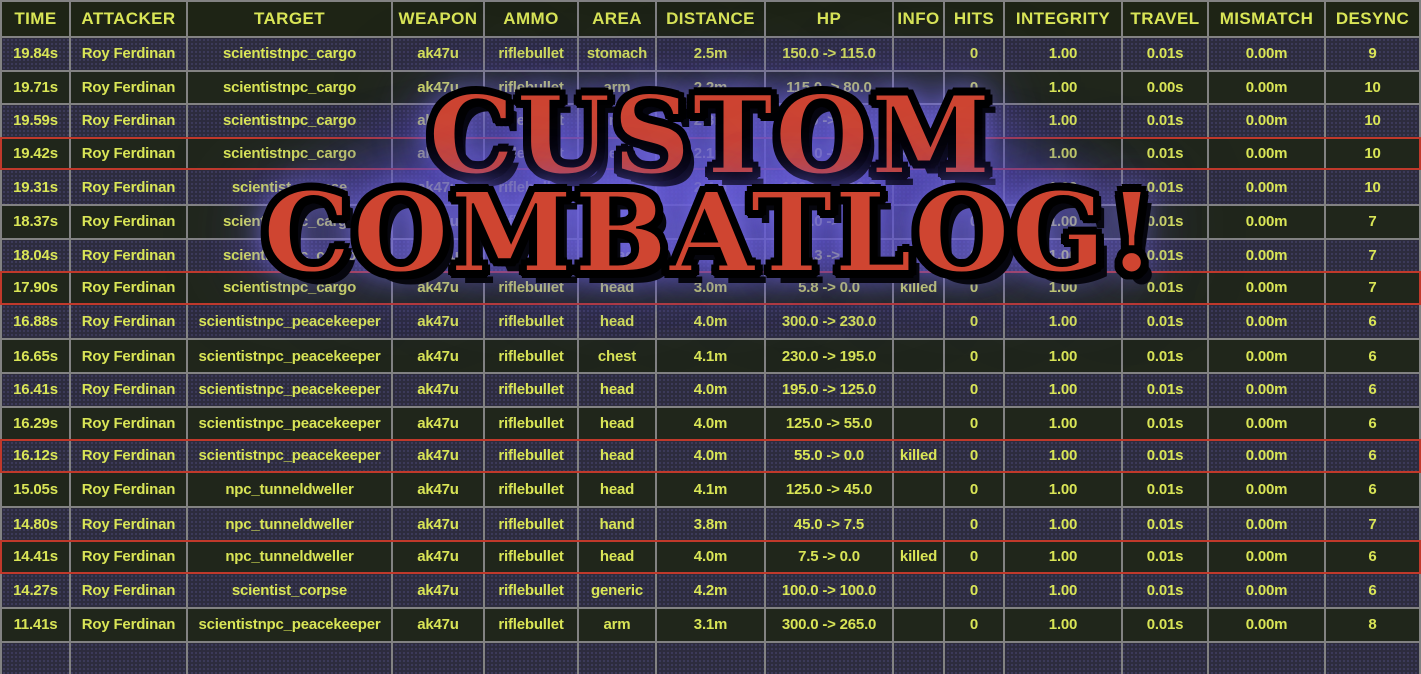 The image size is (1421, 674). I want to click on cell-time: 16.41s, so click(36, 389).